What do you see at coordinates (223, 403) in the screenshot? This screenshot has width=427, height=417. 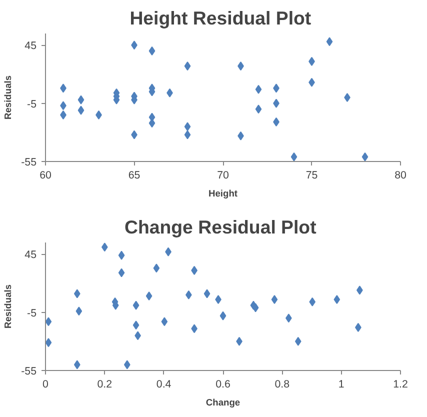 I see `x-axis-title: Change` at bounding box center [223, 403].